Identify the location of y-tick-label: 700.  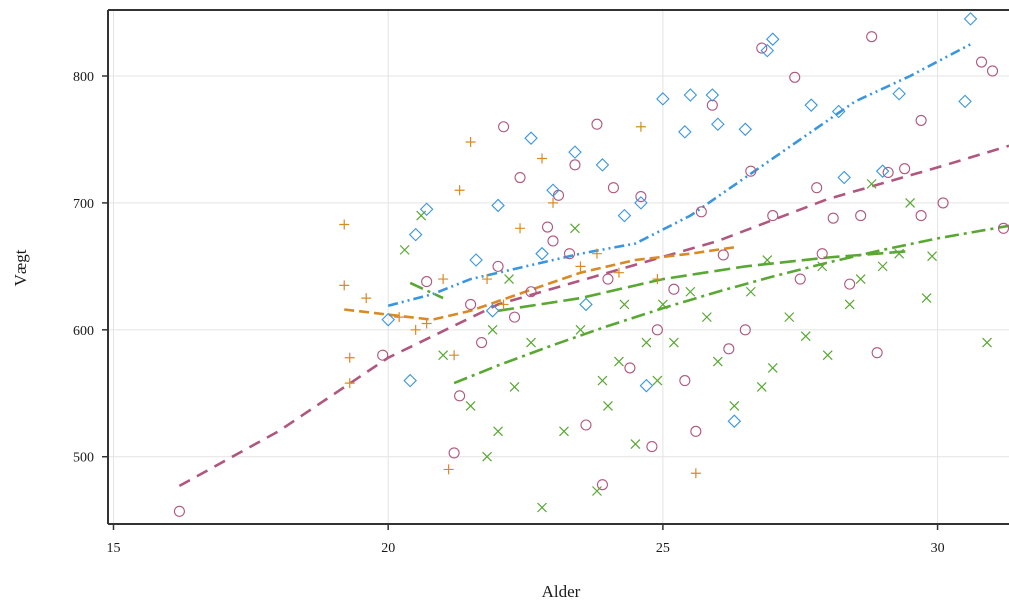
(83, 204).